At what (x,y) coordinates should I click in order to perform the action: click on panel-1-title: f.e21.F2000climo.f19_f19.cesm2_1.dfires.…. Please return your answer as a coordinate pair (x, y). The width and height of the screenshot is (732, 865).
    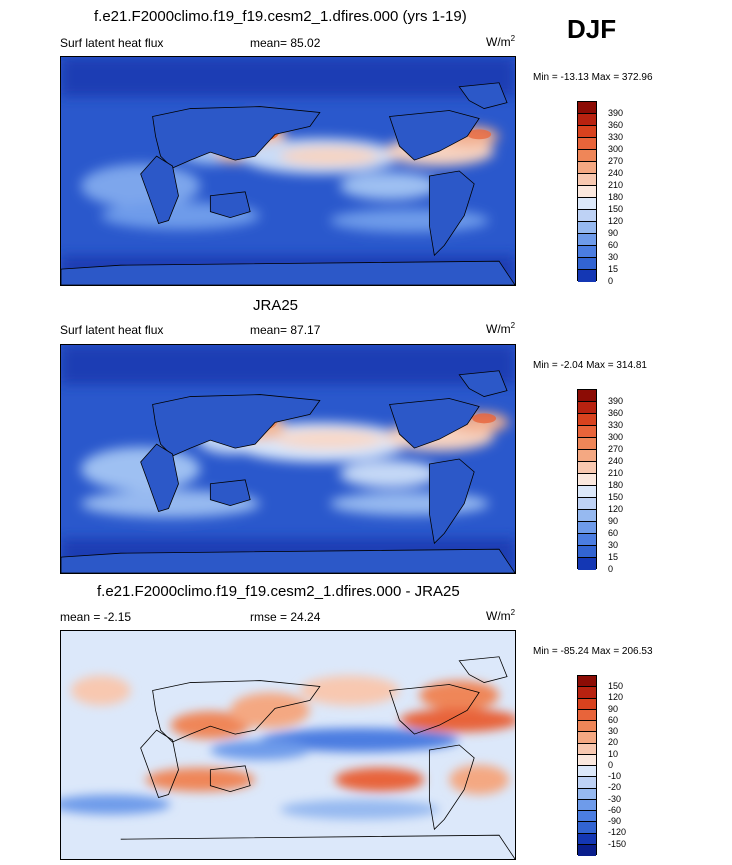
    Looking at the image, I should click on (280, 16).